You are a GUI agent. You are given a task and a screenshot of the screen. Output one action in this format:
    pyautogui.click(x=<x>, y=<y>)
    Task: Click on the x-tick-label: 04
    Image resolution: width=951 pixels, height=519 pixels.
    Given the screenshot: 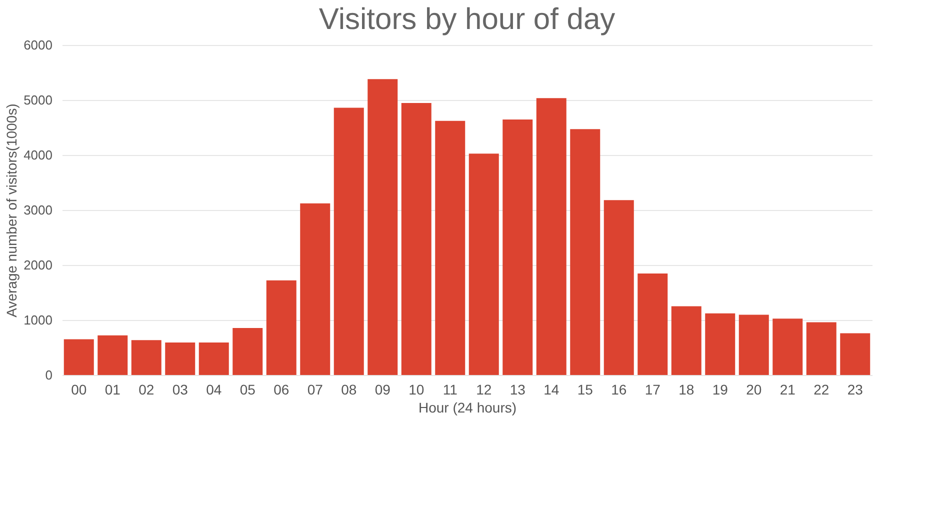 What is the action you would take?
    pyautogui.click(x=214, y=390)
    